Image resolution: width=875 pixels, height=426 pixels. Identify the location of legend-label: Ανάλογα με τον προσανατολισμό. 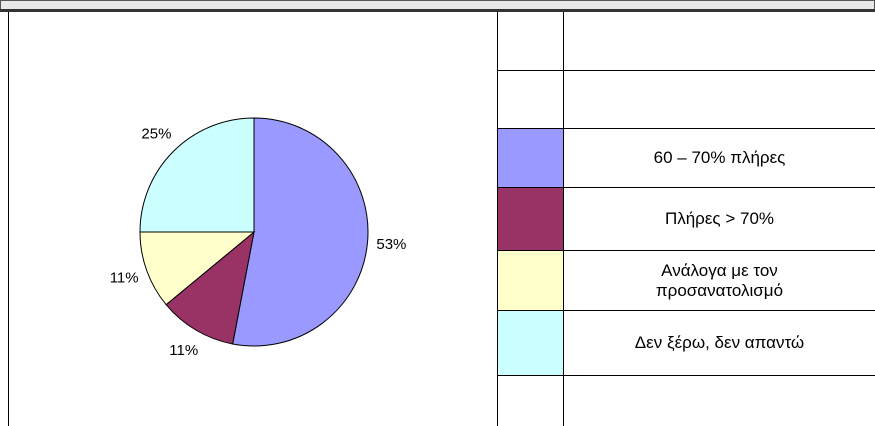
(719, 280).